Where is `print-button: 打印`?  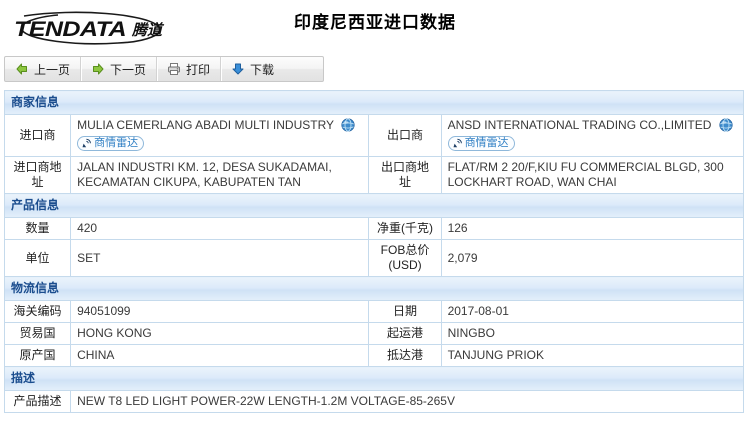
print-button: 打印 is located at coordinates (189, 69).